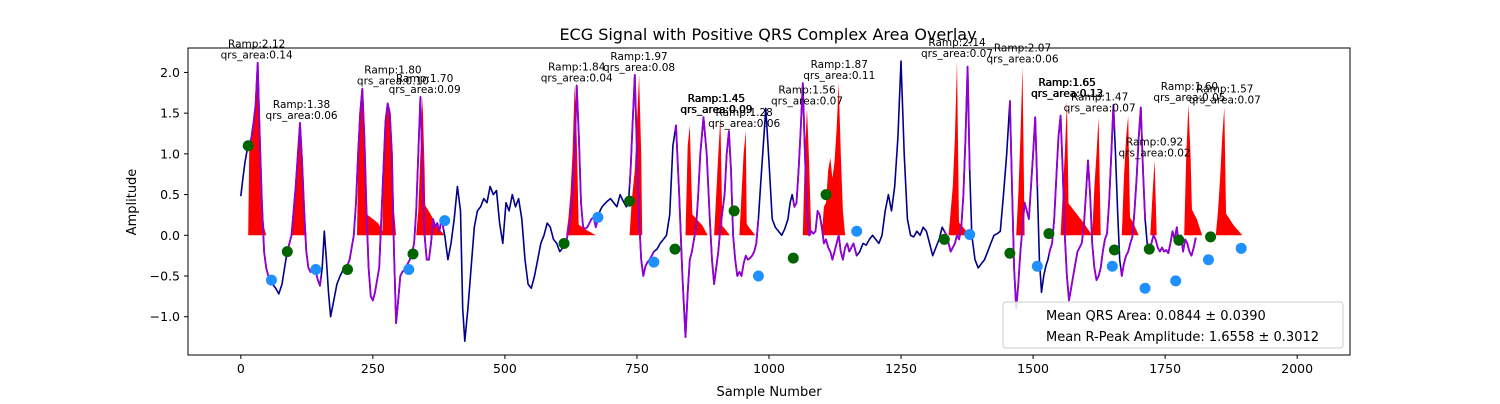  What do you see at coordinates (744, 124) in the screenshot?
I see `peak-annotation-8-line-1: qrs_area:0.06` at bounding box center [744, 124].